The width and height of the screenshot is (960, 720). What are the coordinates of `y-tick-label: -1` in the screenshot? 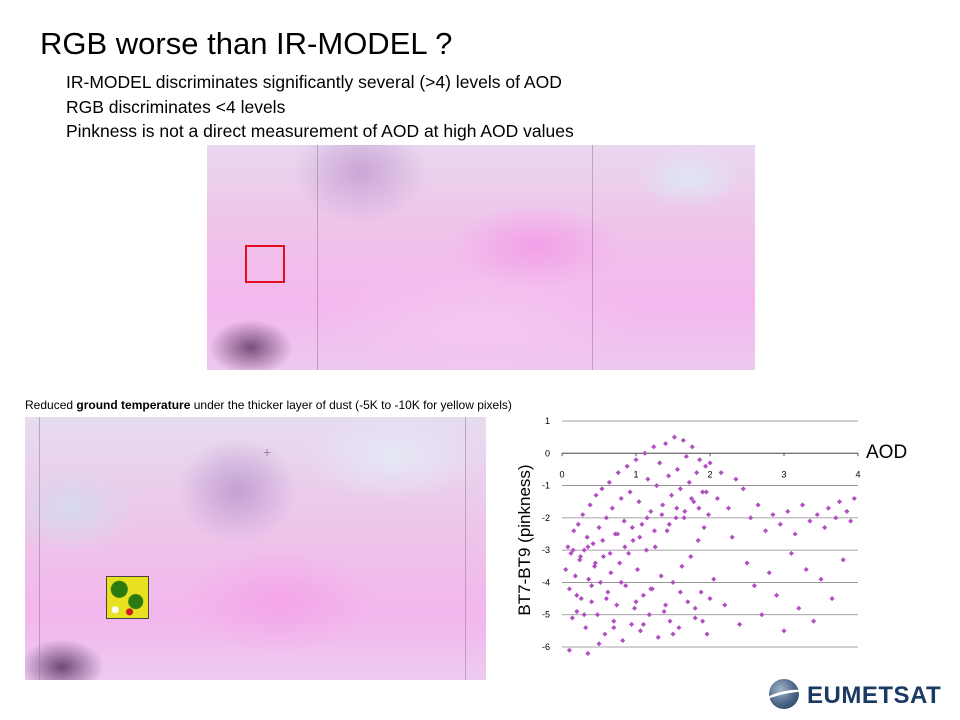 It's located at (546, 486).